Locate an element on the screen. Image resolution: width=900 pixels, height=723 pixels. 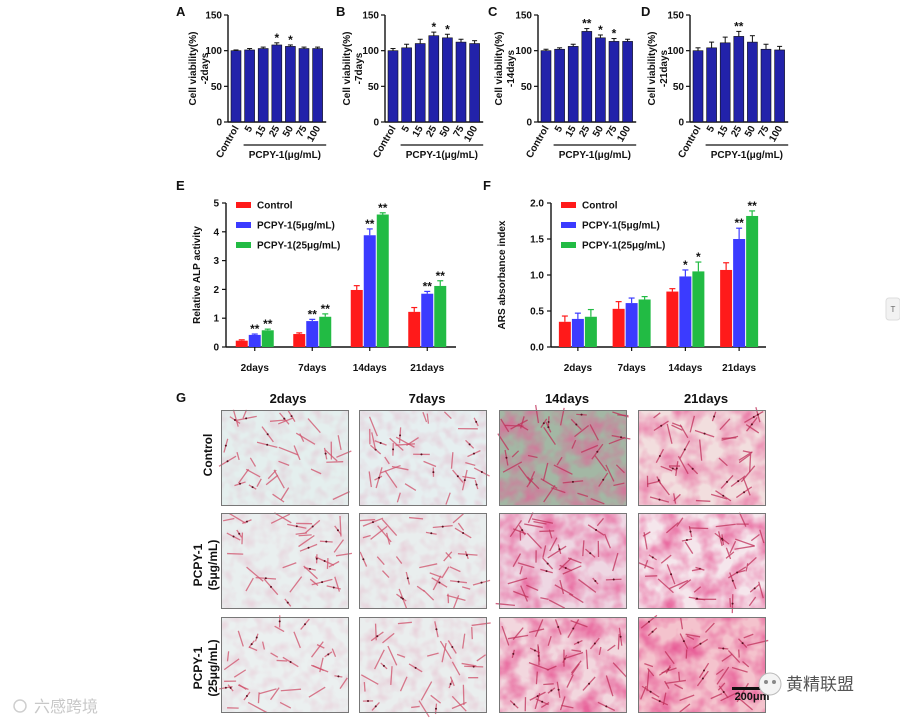
micrograph-texture is located at coordinates (702, 561).